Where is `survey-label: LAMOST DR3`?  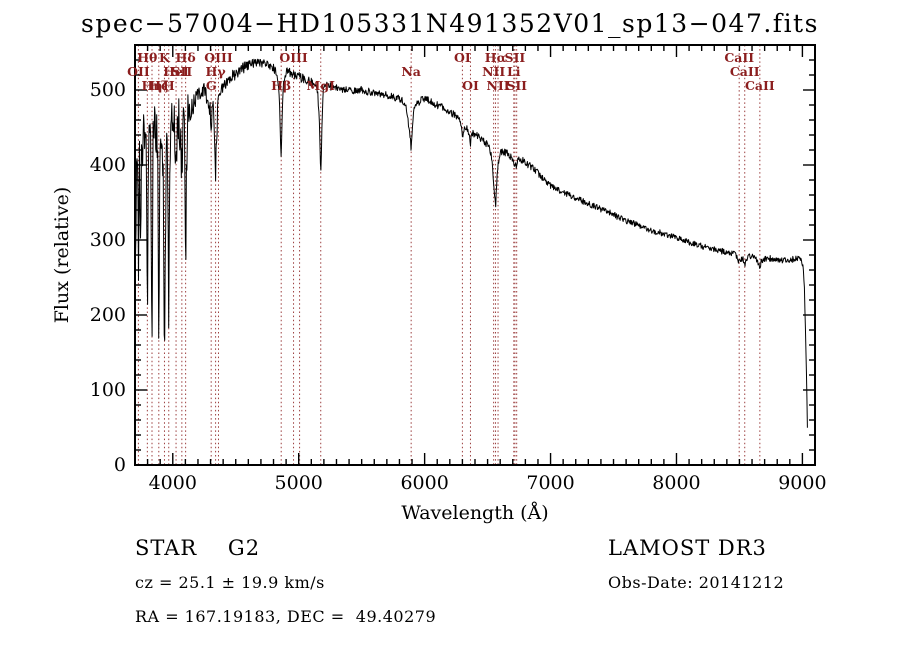 survey-label: LAMOST DR3 is located at coordinates (687, 548).